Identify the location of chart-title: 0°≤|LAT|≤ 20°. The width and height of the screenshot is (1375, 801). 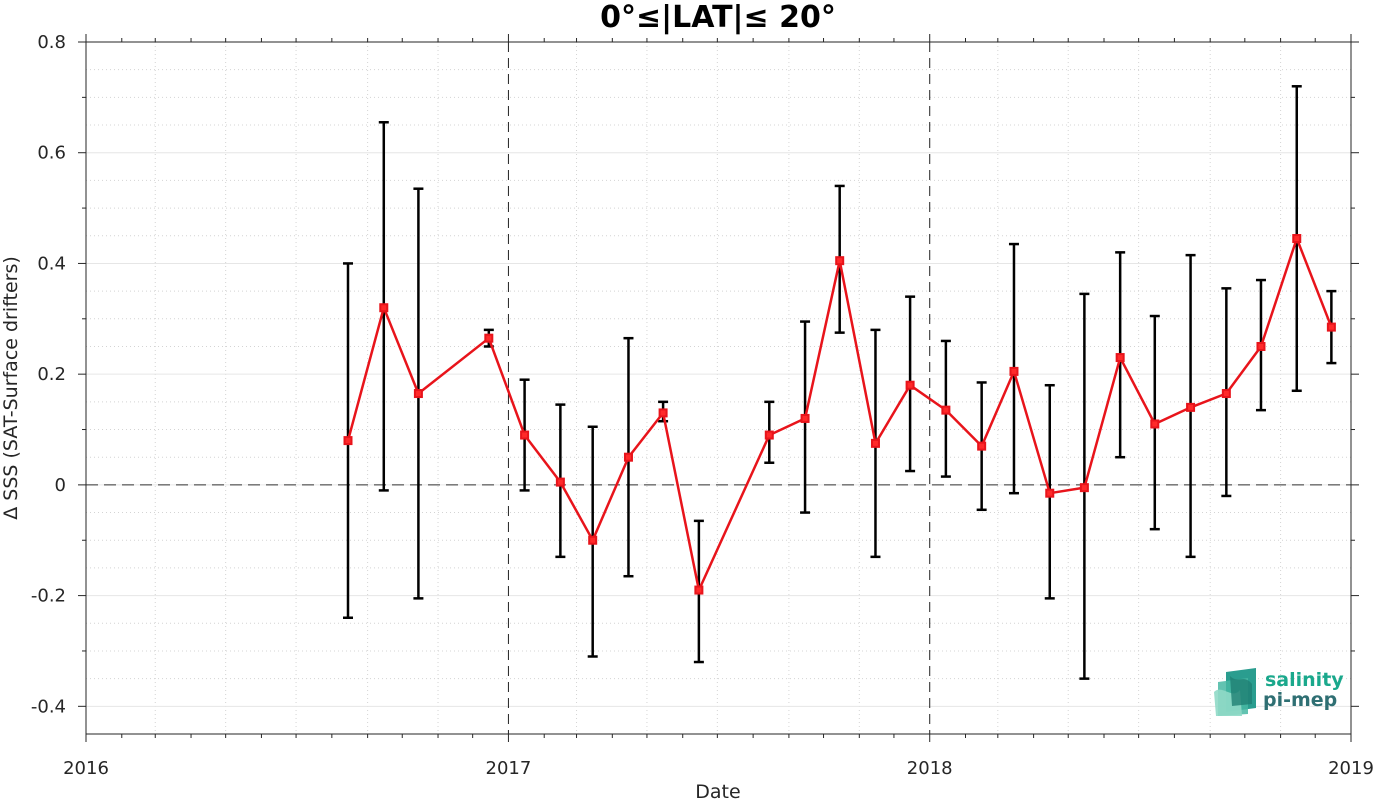
(718, 17).